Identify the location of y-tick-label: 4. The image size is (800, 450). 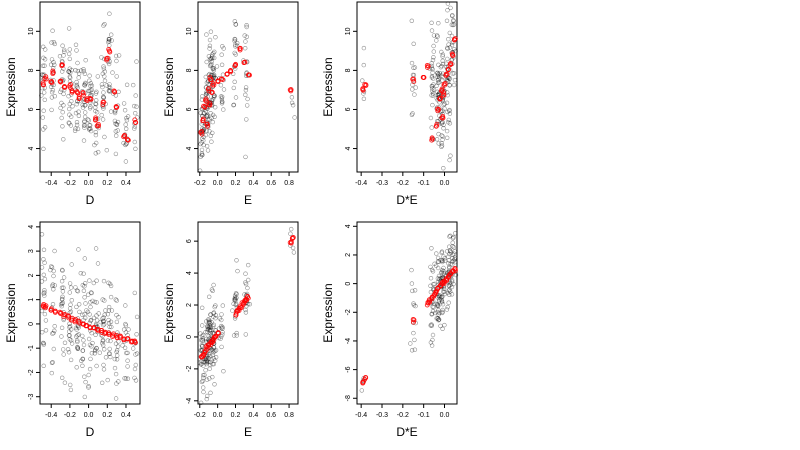
(348, 226).